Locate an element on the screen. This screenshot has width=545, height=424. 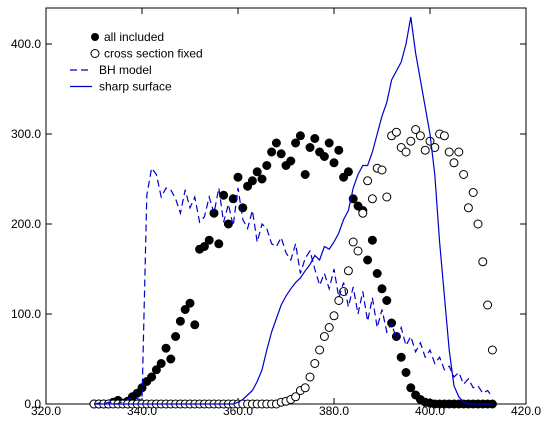
legend-label: all included is located at coordinates (134, 37).